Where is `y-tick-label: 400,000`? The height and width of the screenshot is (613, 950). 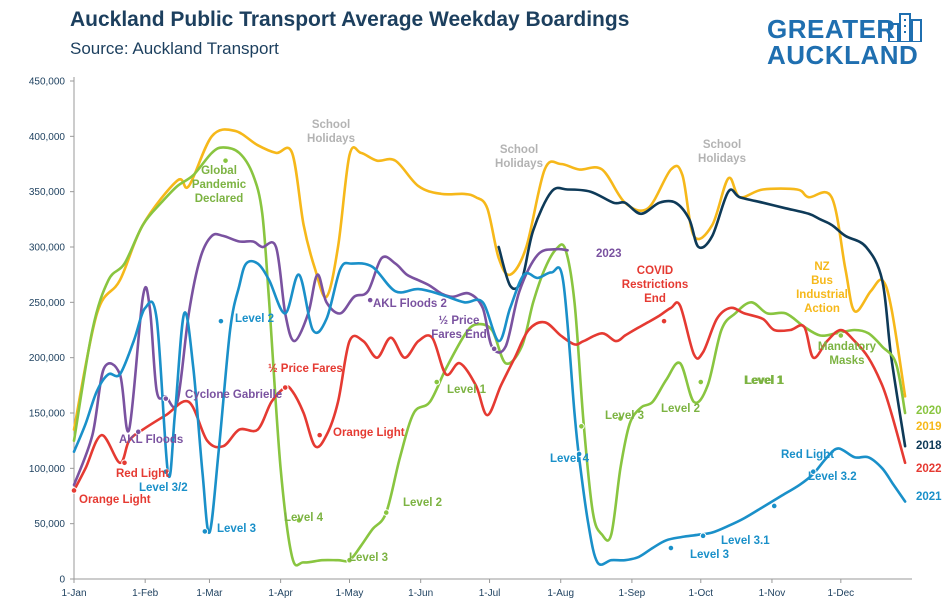 y-tick-label: 400,000 is located at coordinates (47, 137).